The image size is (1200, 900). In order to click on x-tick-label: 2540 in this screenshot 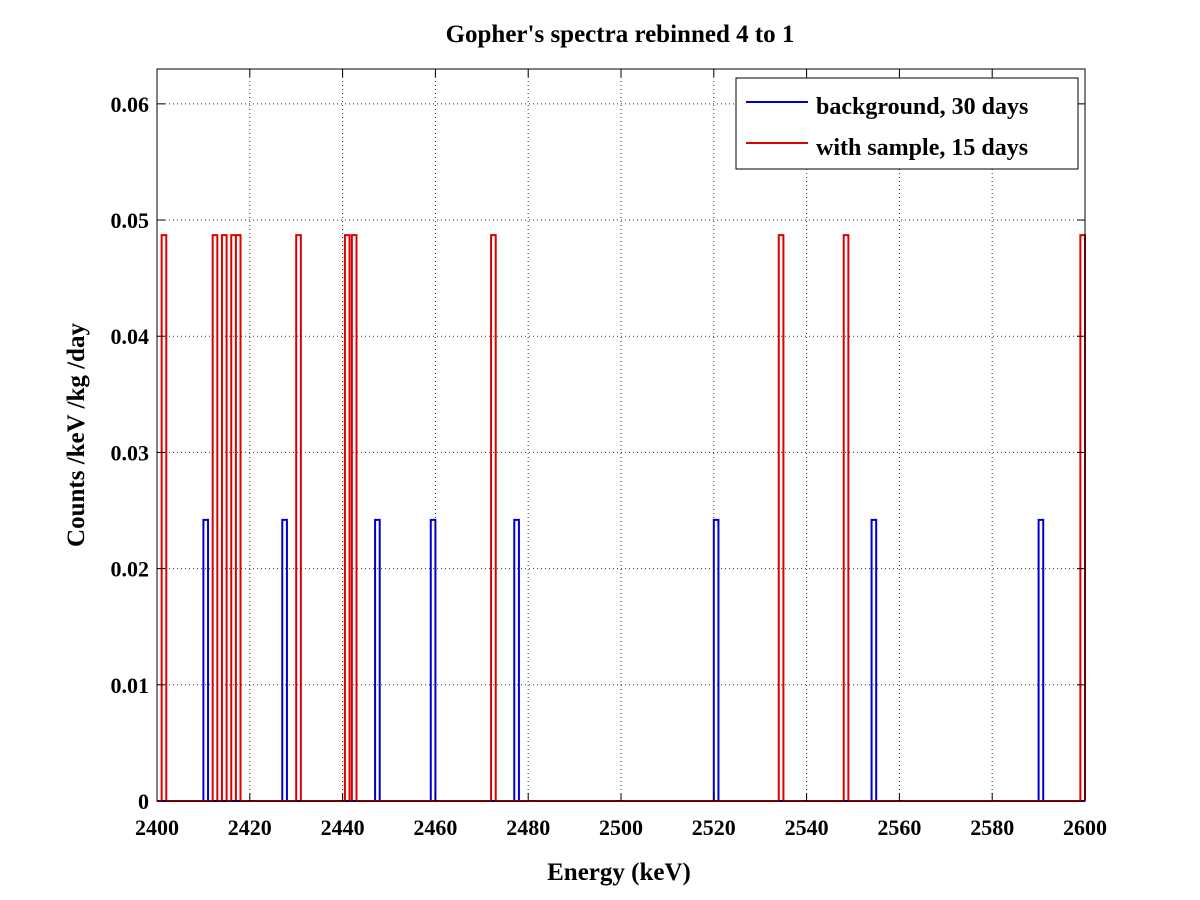, I will do `click(807, 827)`.